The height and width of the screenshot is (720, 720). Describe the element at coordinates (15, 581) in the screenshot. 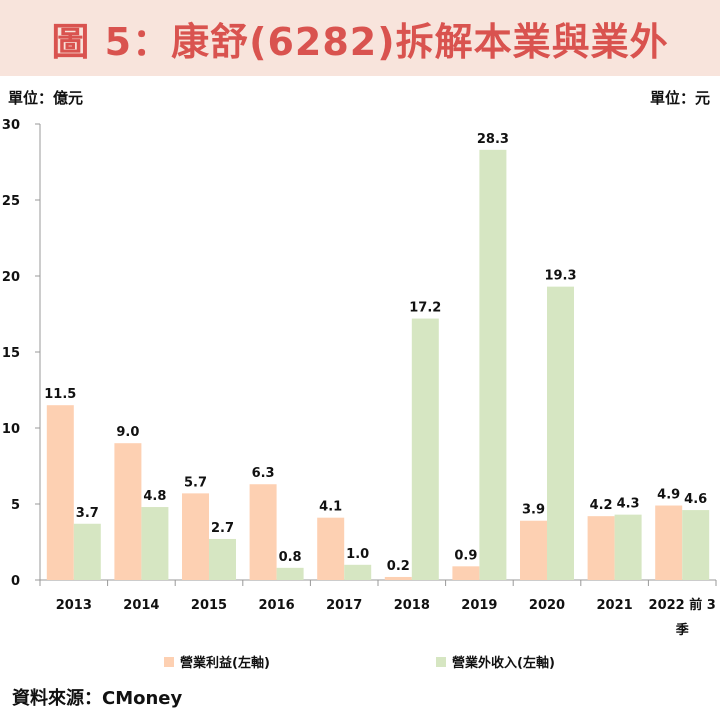

I see `y-tick-label: 0` at that location.